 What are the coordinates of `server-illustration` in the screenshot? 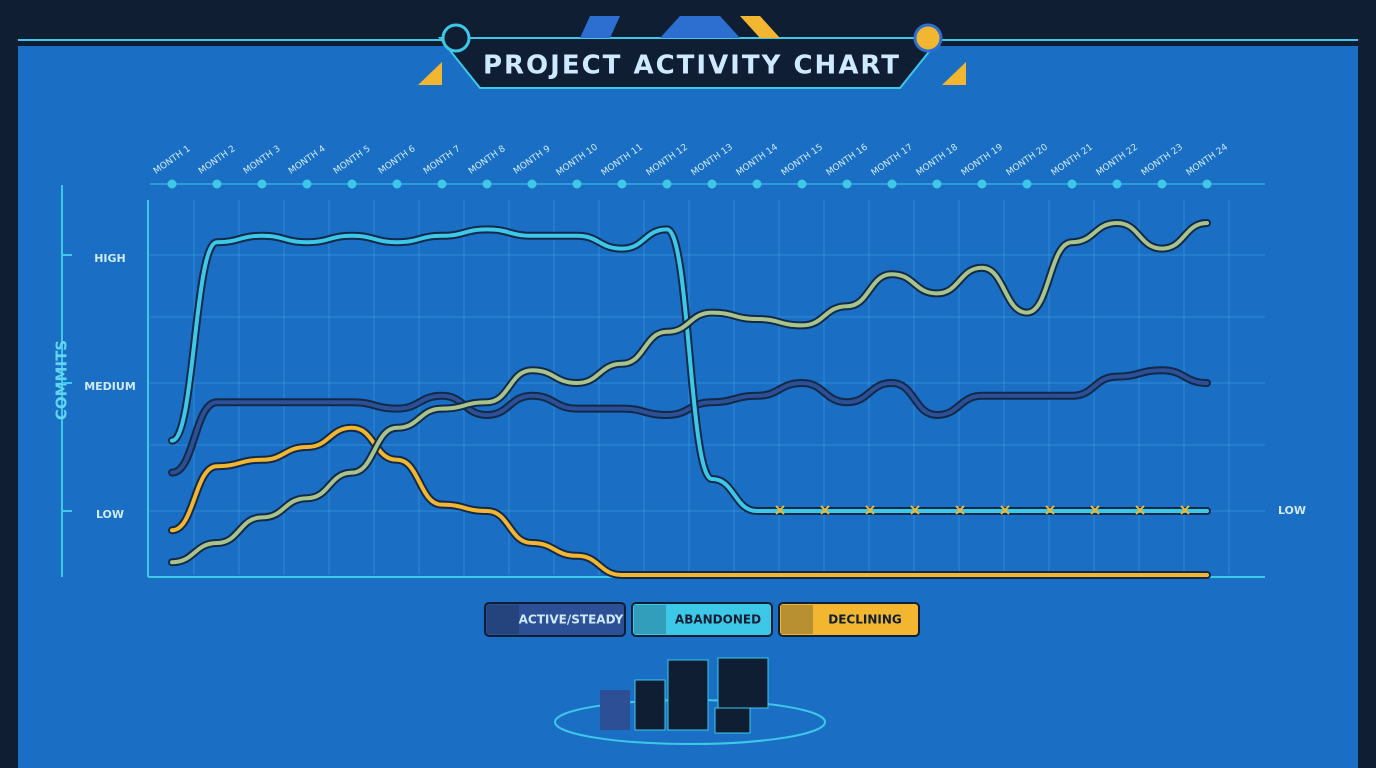 It's located at (690, 701).